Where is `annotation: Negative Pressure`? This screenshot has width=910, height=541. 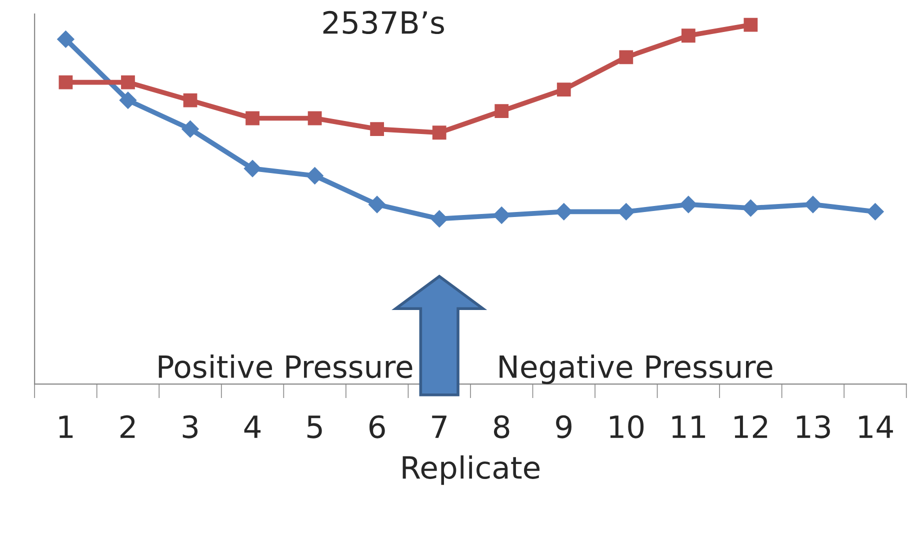 annotation: Negative Pressure is located at coordinates (636, 369).